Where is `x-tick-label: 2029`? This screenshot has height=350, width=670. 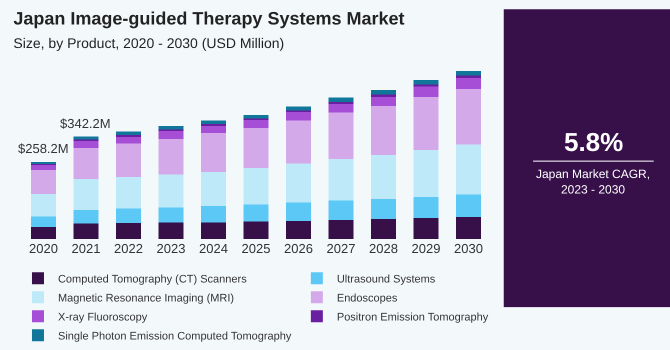 x-tick-label: 2029 is located at coordinates (426, 248).